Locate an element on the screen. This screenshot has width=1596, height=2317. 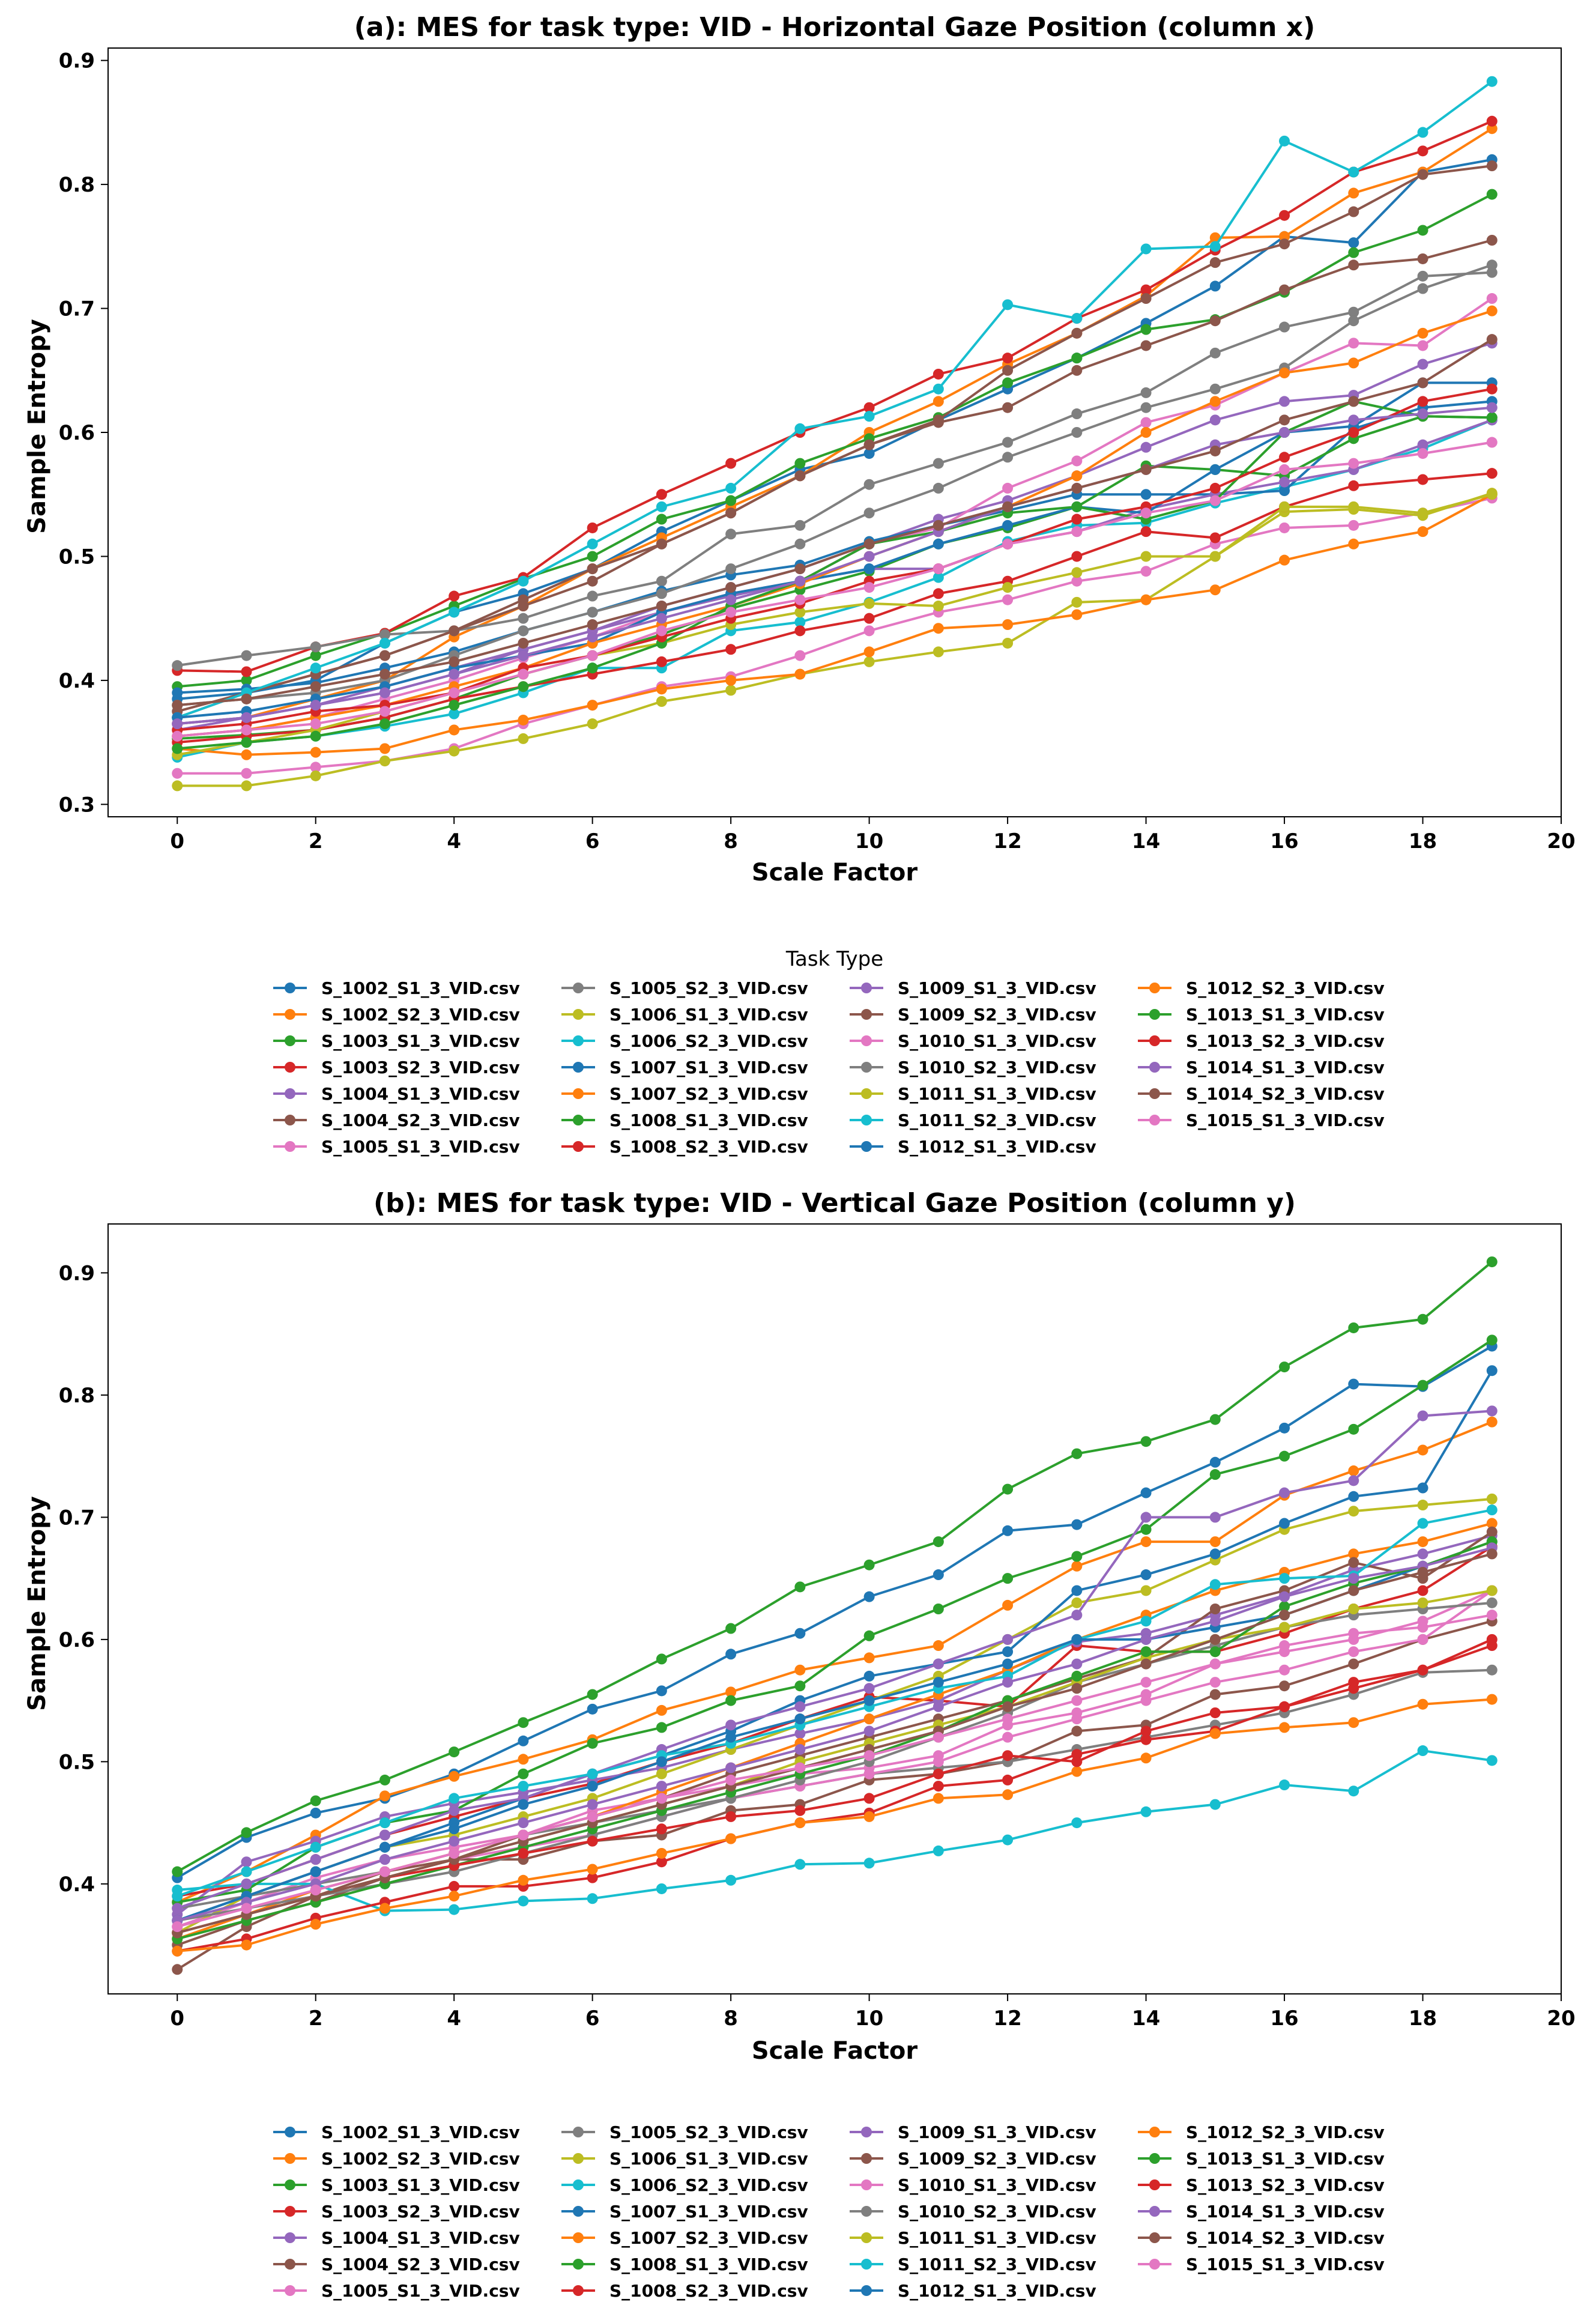
chart-b-xtick-label: 8 is located at coordinates (731, 2019).